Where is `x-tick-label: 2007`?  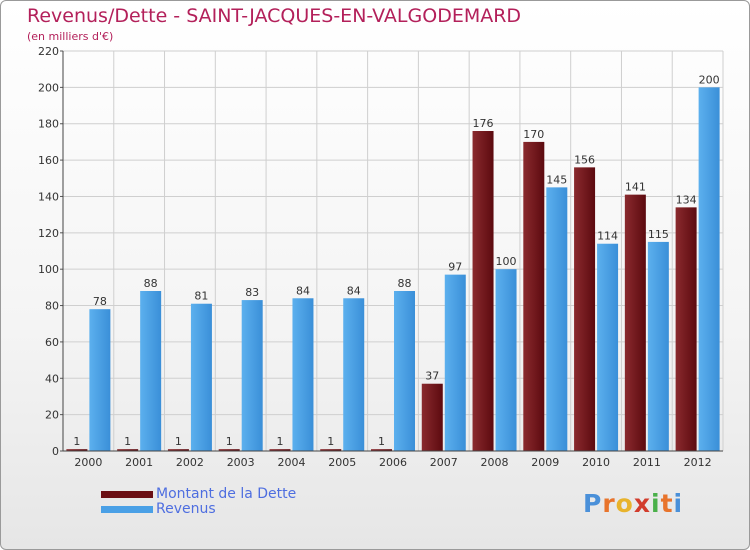 x-tick-label: 2007 is located at coordinates (444, 462).